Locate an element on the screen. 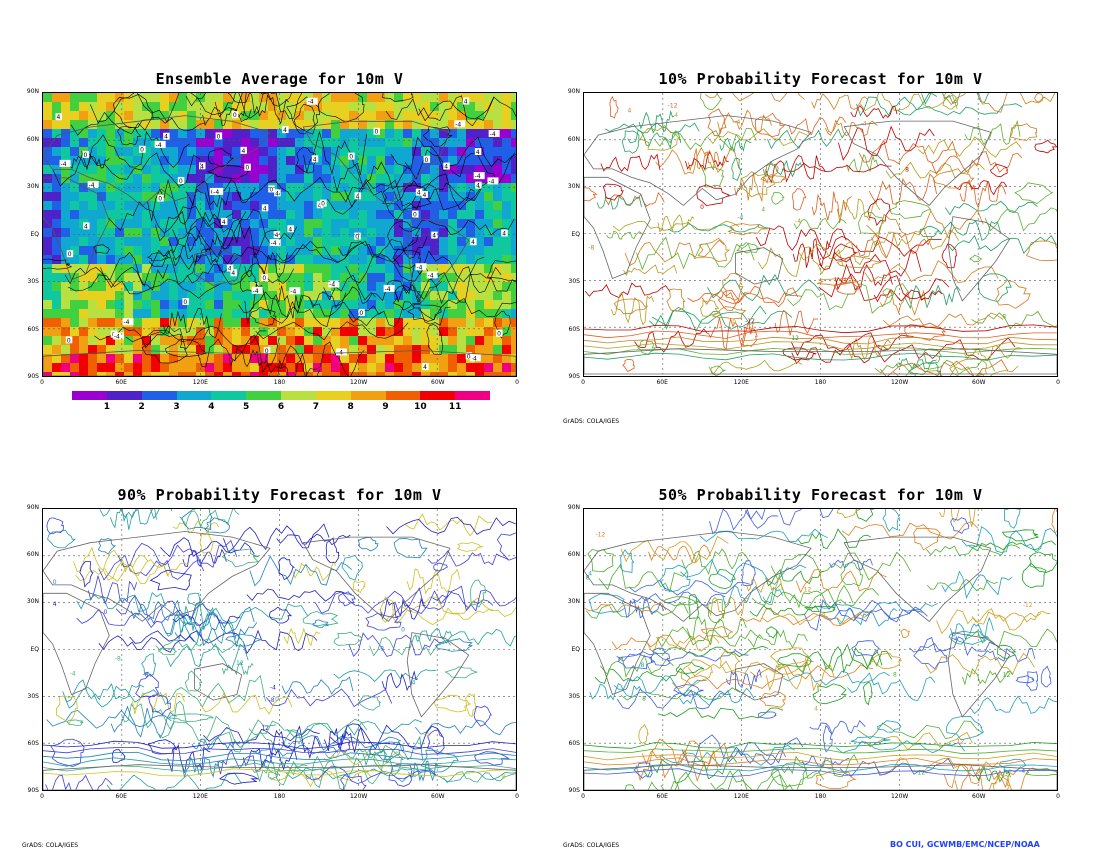 The height and width of the screenshot is (850, 1100). contour-label: -8 is located at coordinates (146, 674).